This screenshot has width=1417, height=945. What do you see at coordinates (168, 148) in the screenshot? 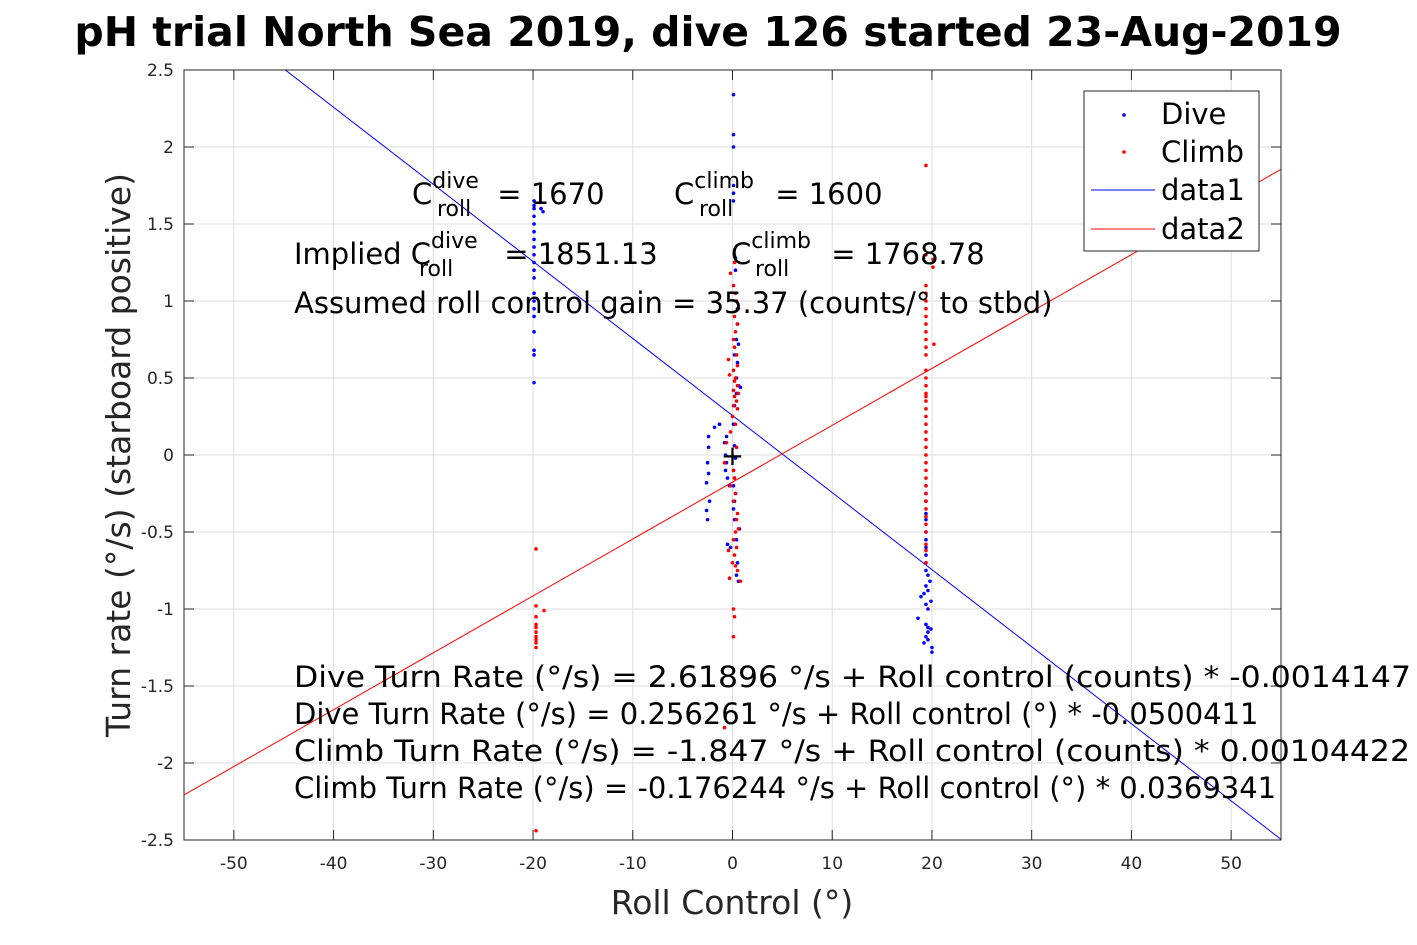
I see `y-tick-label: 2` at bounding box center [168, 148].